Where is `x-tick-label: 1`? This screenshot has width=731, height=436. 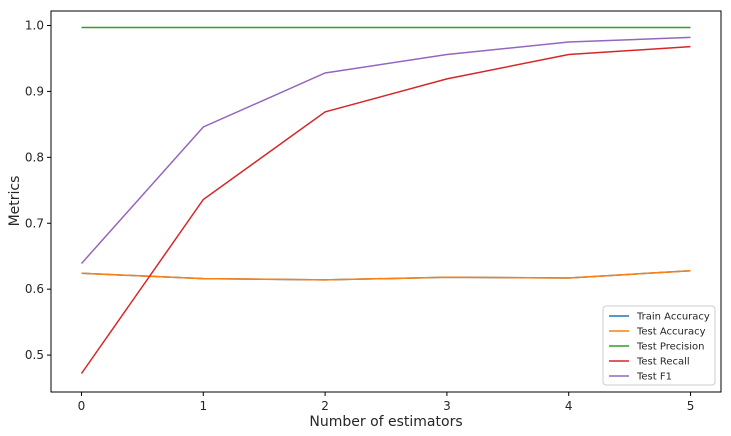 x-tick-label: 1 is located at coordinates (203, 406).